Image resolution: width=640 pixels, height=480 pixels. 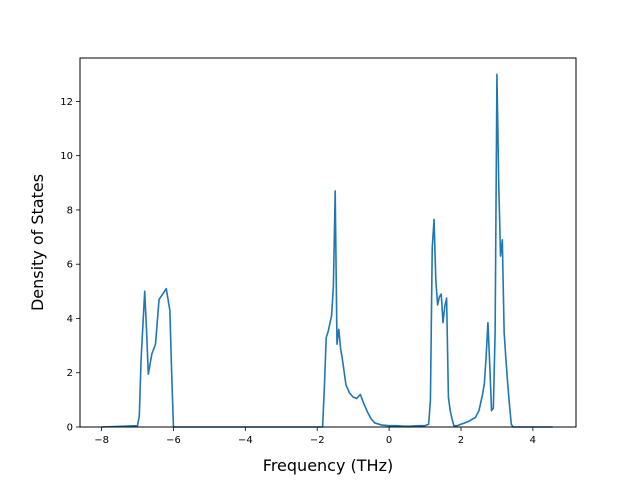 What do you see at coordinates (70, 373) in the screenshot?
I see `y-tick-label: 2` at bounding box center [70, 373].